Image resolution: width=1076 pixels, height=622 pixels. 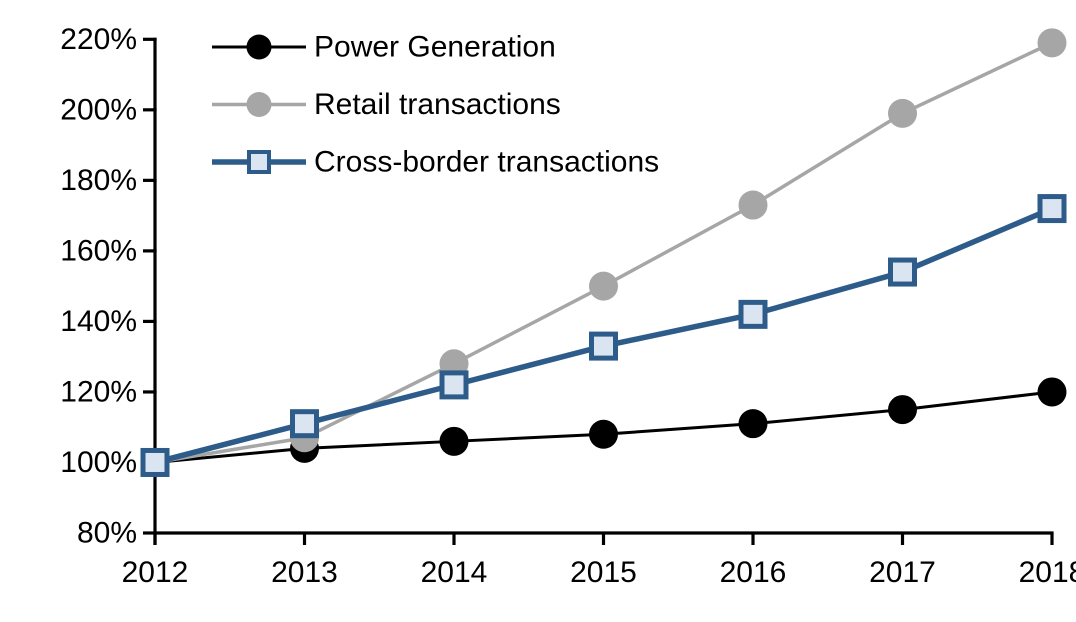 I want to click on data-point-power-generation-2018, so click(x=1052, y=392).